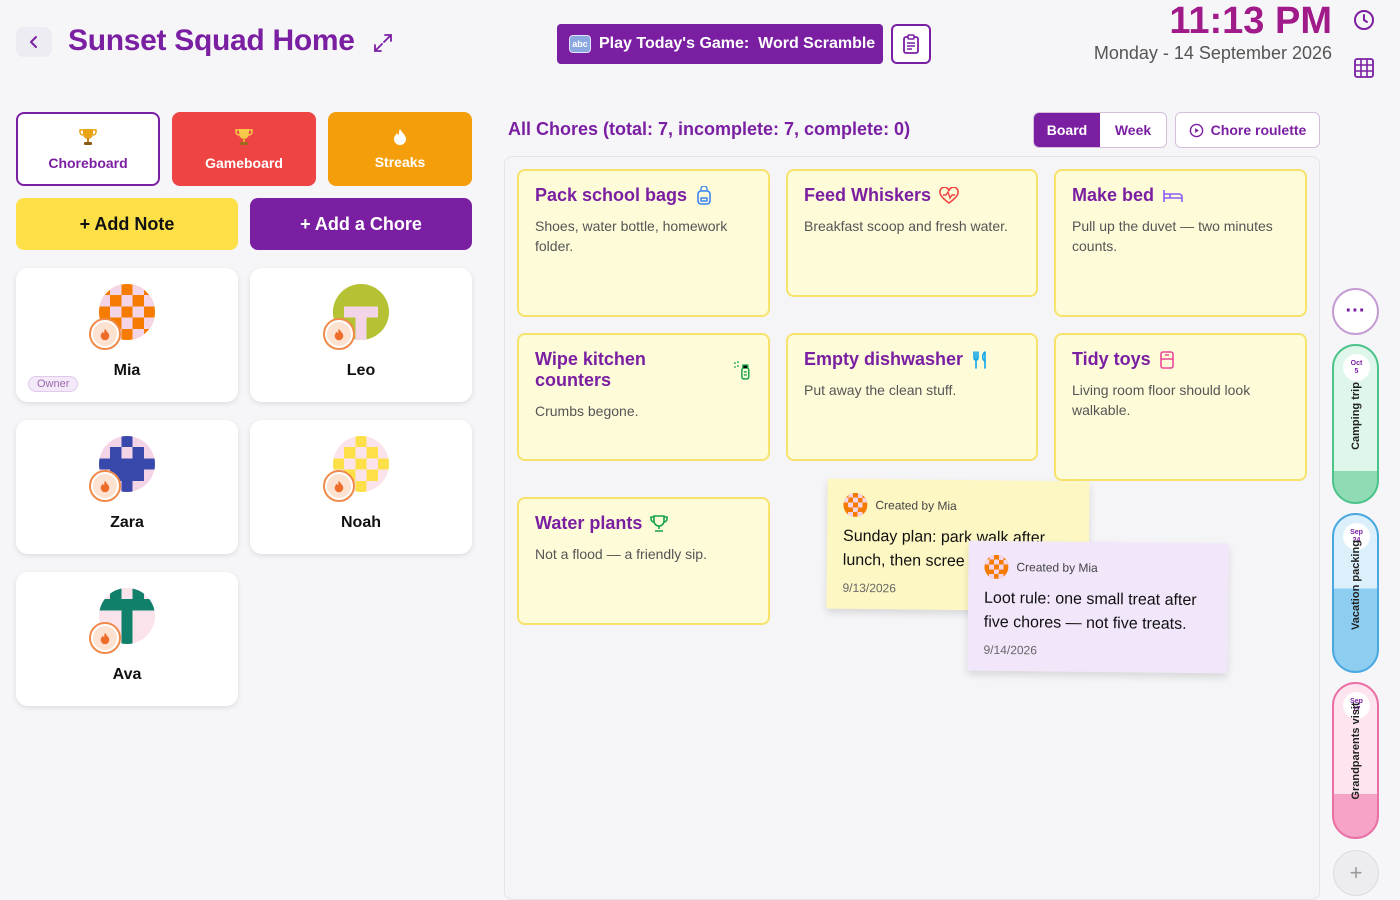 The height and width of the screenshot is (900, 1400). I want to click on utensils-icon, so click(979, 359).